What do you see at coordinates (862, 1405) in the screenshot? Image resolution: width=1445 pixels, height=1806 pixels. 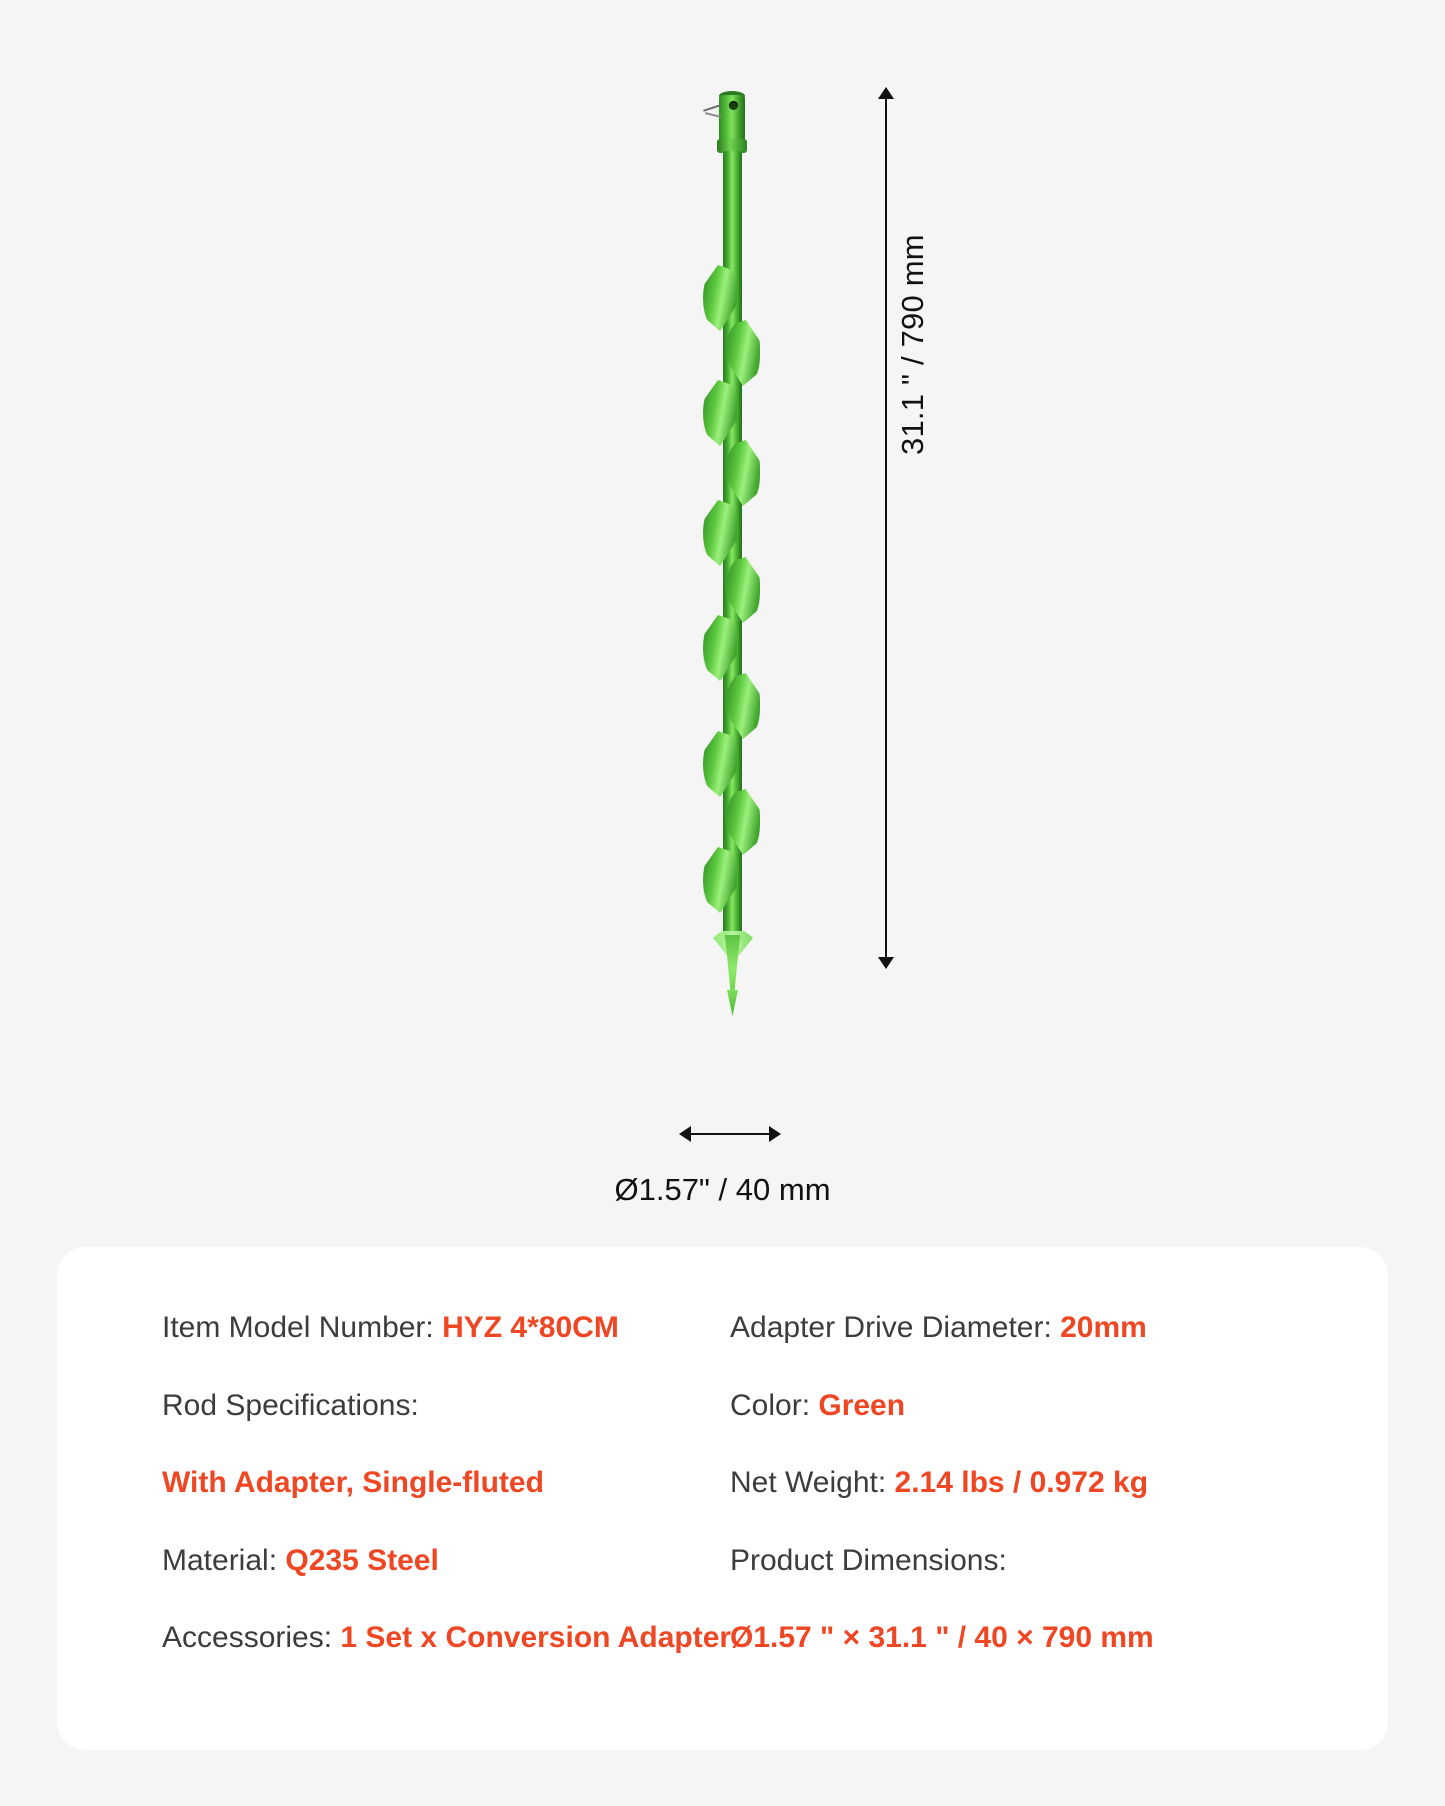 I see `spec-value: Green` at bounding box center [862, 1405].